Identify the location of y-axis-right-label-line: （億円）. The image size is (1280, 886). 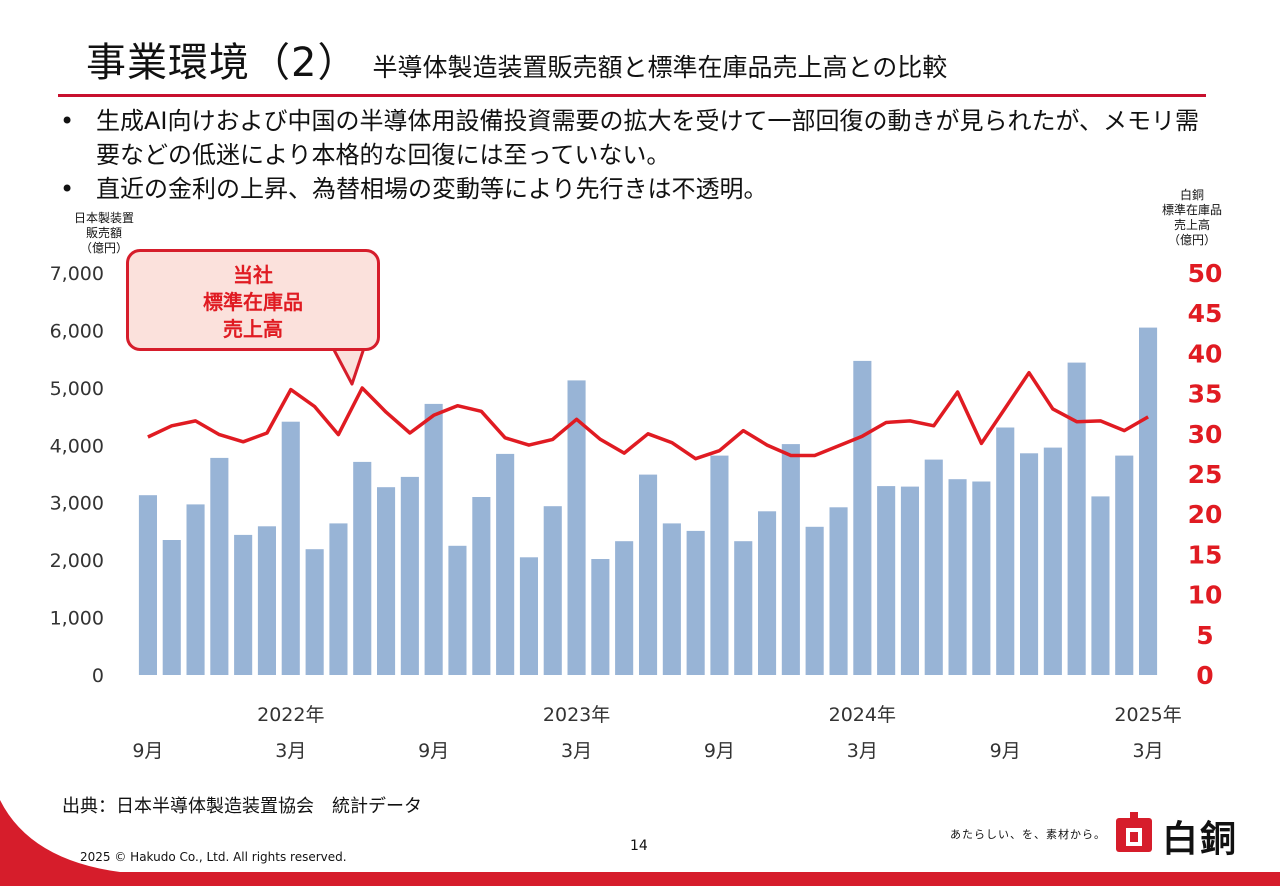
(1191, 240).